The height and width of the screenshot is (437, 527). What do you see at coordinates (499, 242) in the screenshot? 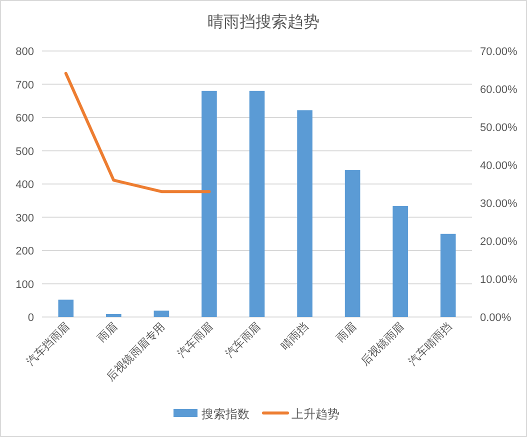
I see `y2-tick-label: 20.00%` at bounding box center [499, 242].